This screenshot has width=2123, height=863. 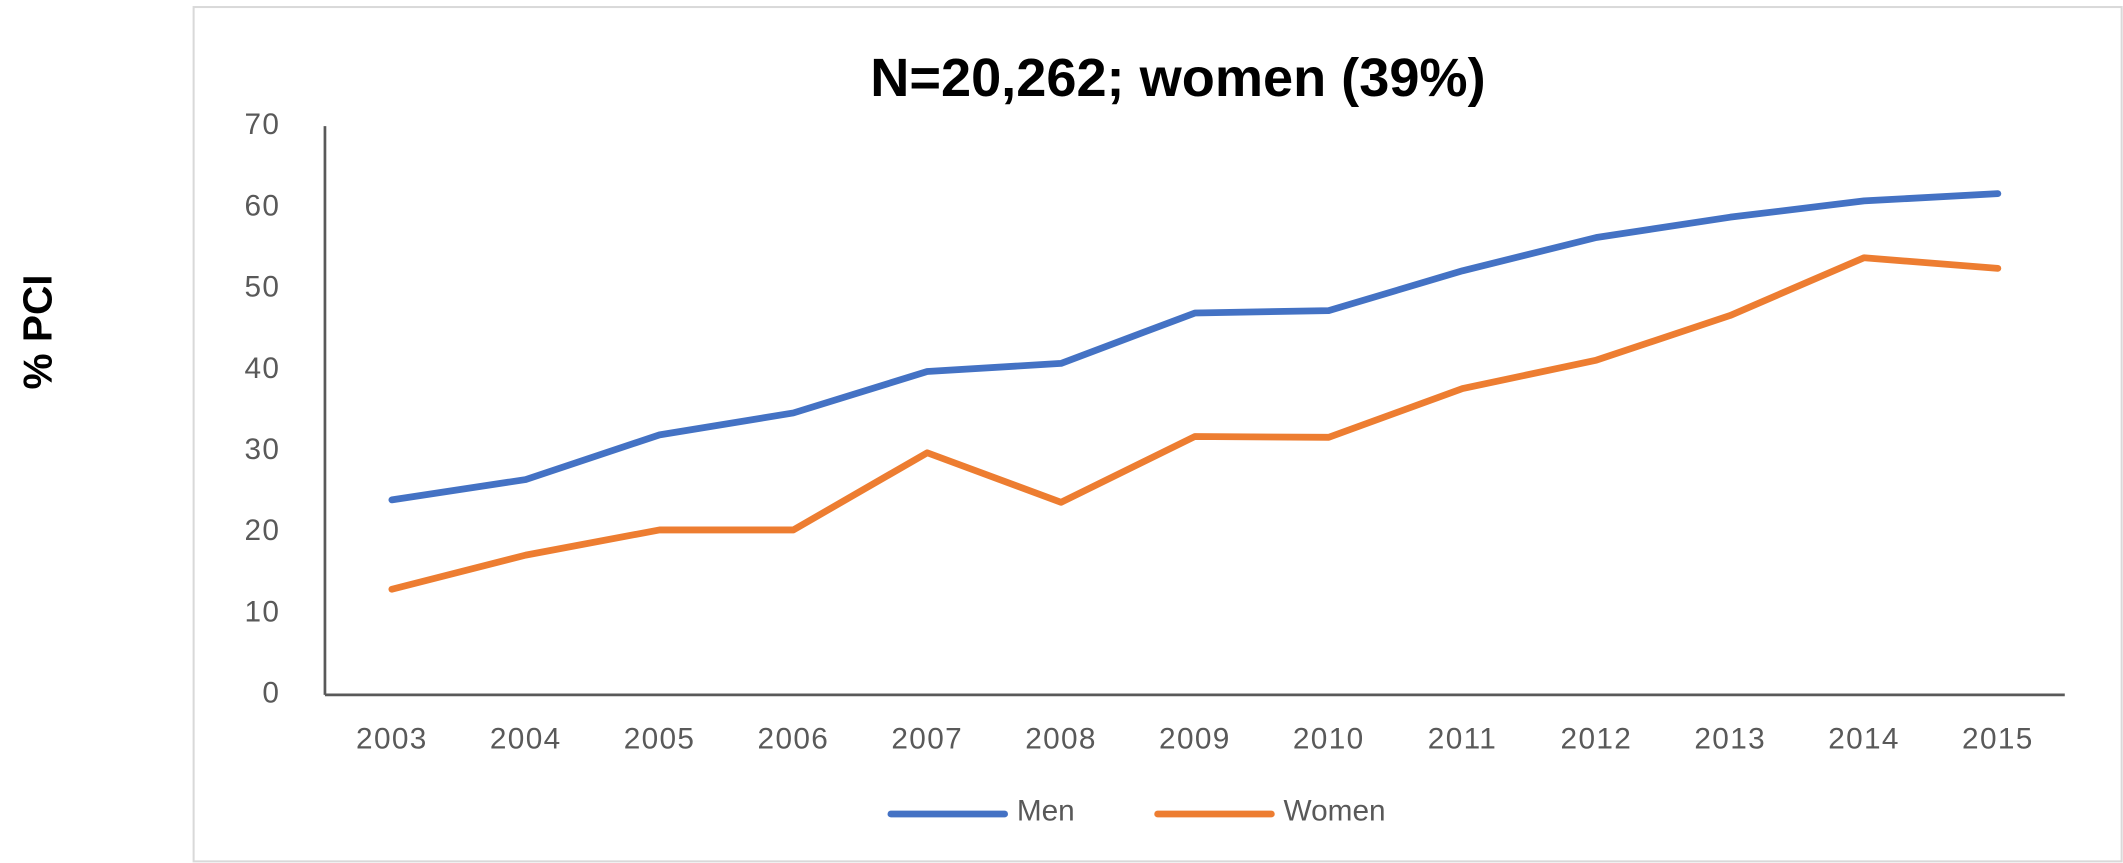 What do you see at coordinates (794, 739) in the screenshot?
I see `x-tick-label: 2006` at bounding box center [794, 739].